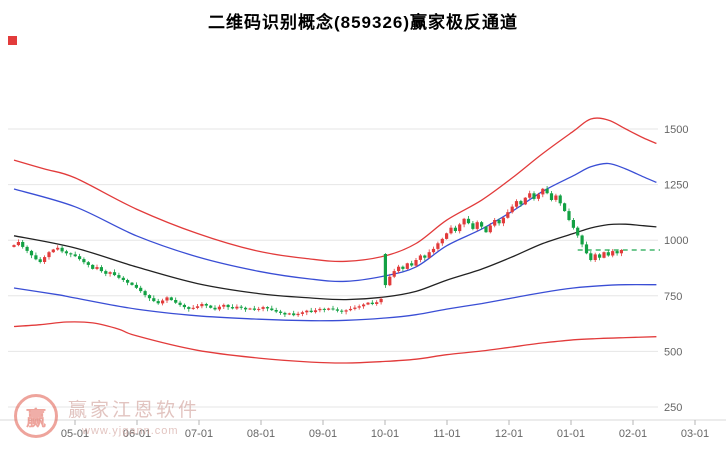 This screenshot has height=450, width=726. What do you see at coordinates (633, 434) in the screenshot?
I see `x-tick-label: 02-01` at bounding box center [633, 434].